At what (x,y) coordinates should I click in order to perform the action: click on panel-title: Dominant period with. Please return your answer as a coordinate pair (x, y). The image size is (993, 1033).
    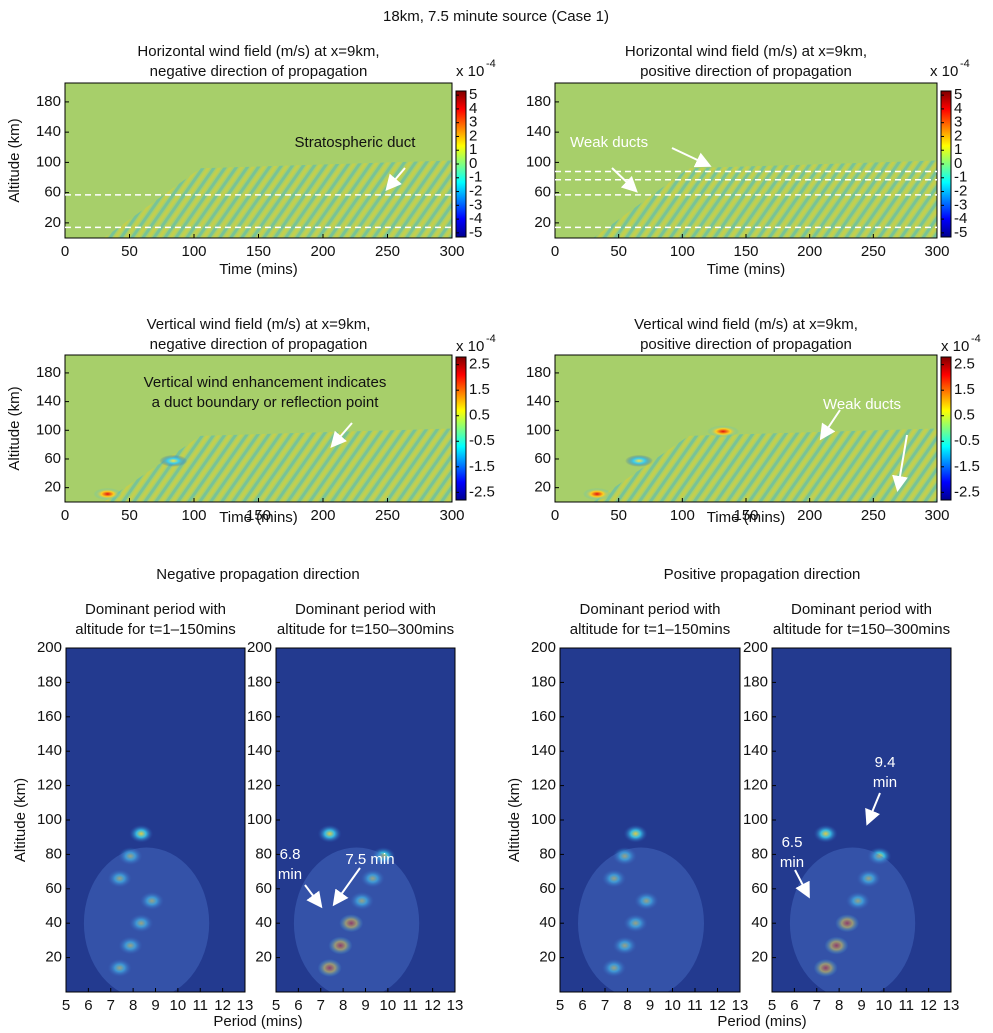
    Looking at the image, I should click on (365, 609).